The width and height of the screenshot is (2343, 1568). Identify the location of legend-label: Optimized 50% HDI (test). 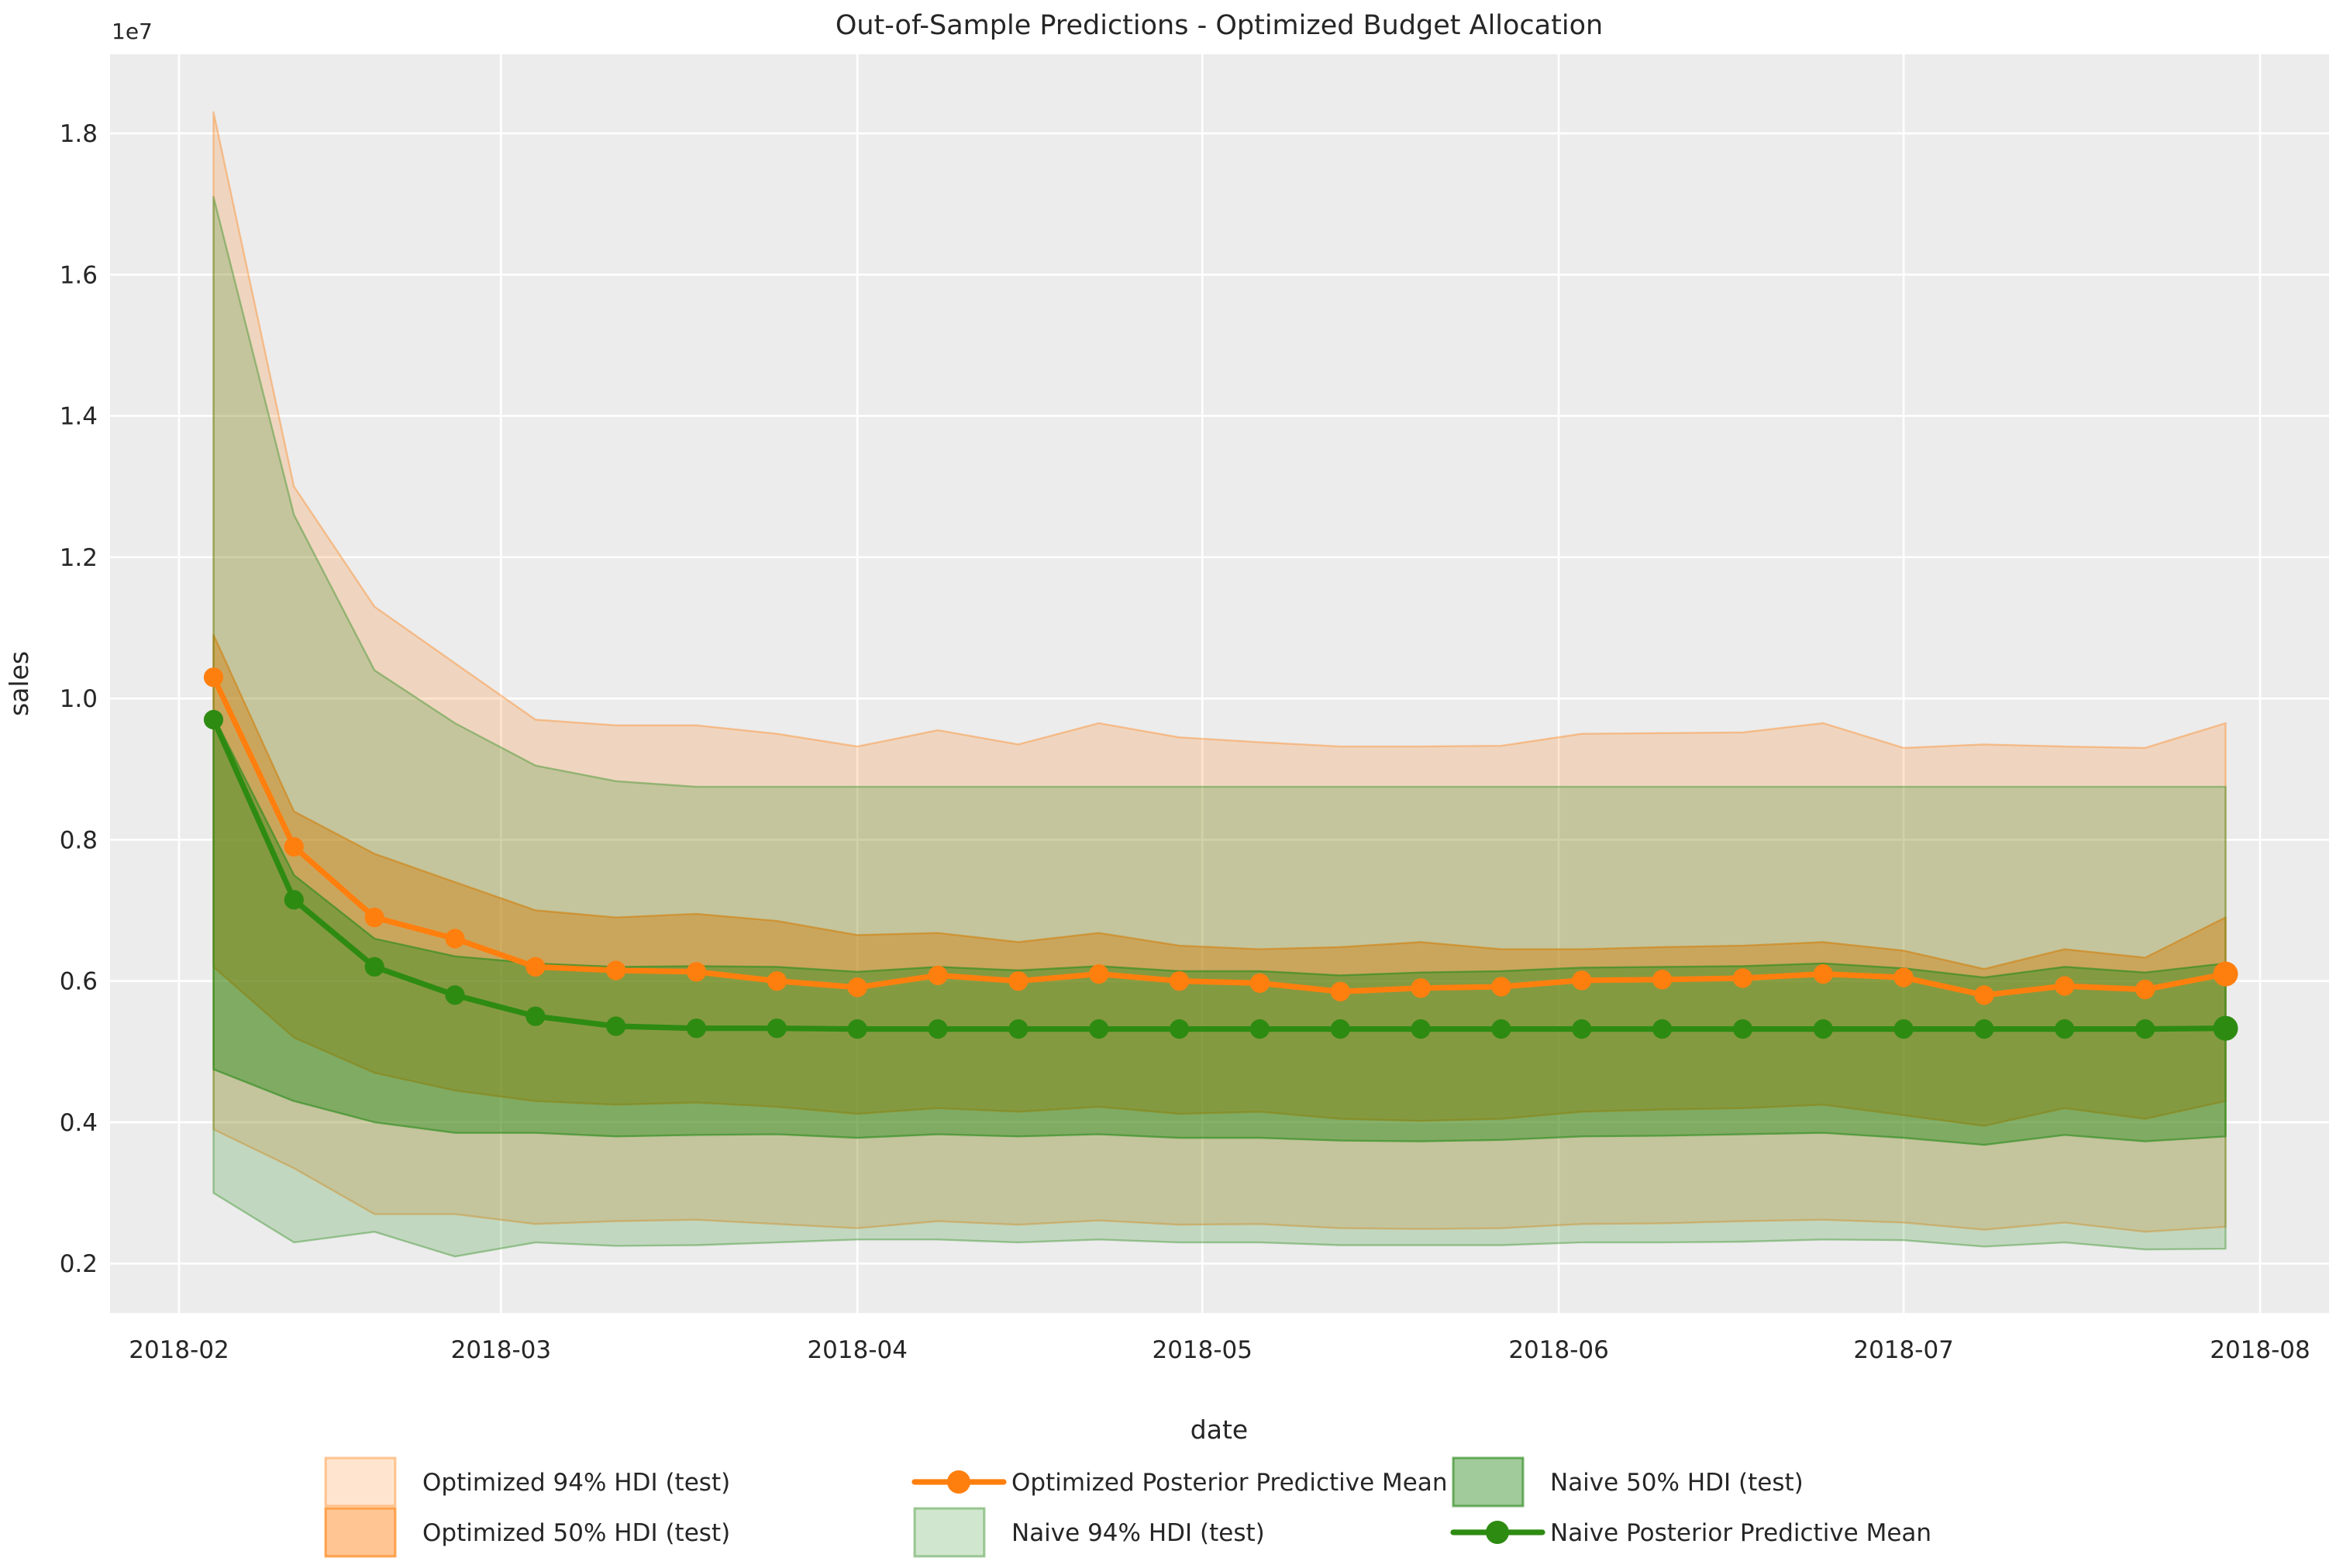
(576, 1533).